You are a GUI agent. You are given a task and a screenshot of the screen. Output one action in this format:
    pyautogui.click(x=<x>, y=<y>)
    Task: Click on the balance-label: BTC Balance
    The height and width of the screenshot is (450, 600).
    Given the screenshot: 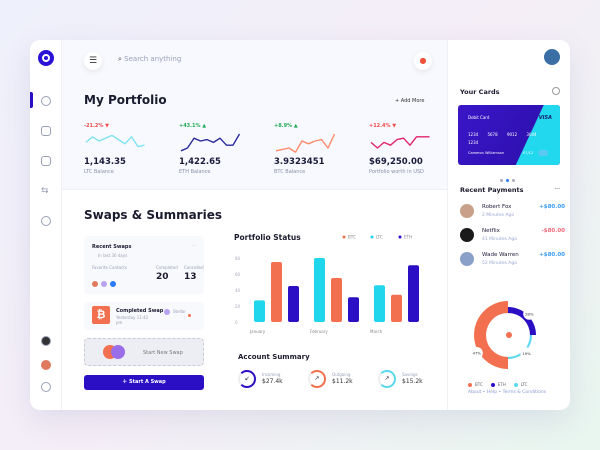 What is the action you would take?
    pyautogui.click(x=290, y=172)
    